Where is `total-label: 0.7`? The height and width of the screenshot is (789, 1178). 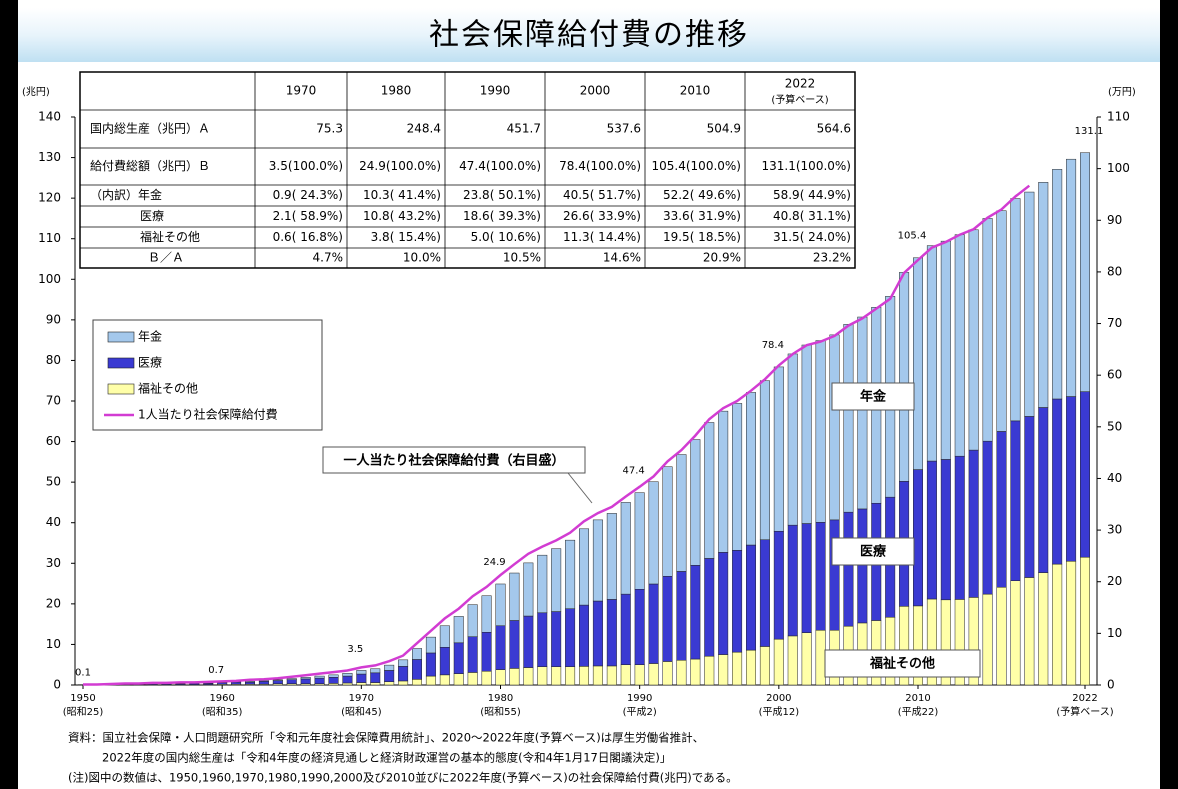 total-label: 0.7 is located at coordinates (216, 670).